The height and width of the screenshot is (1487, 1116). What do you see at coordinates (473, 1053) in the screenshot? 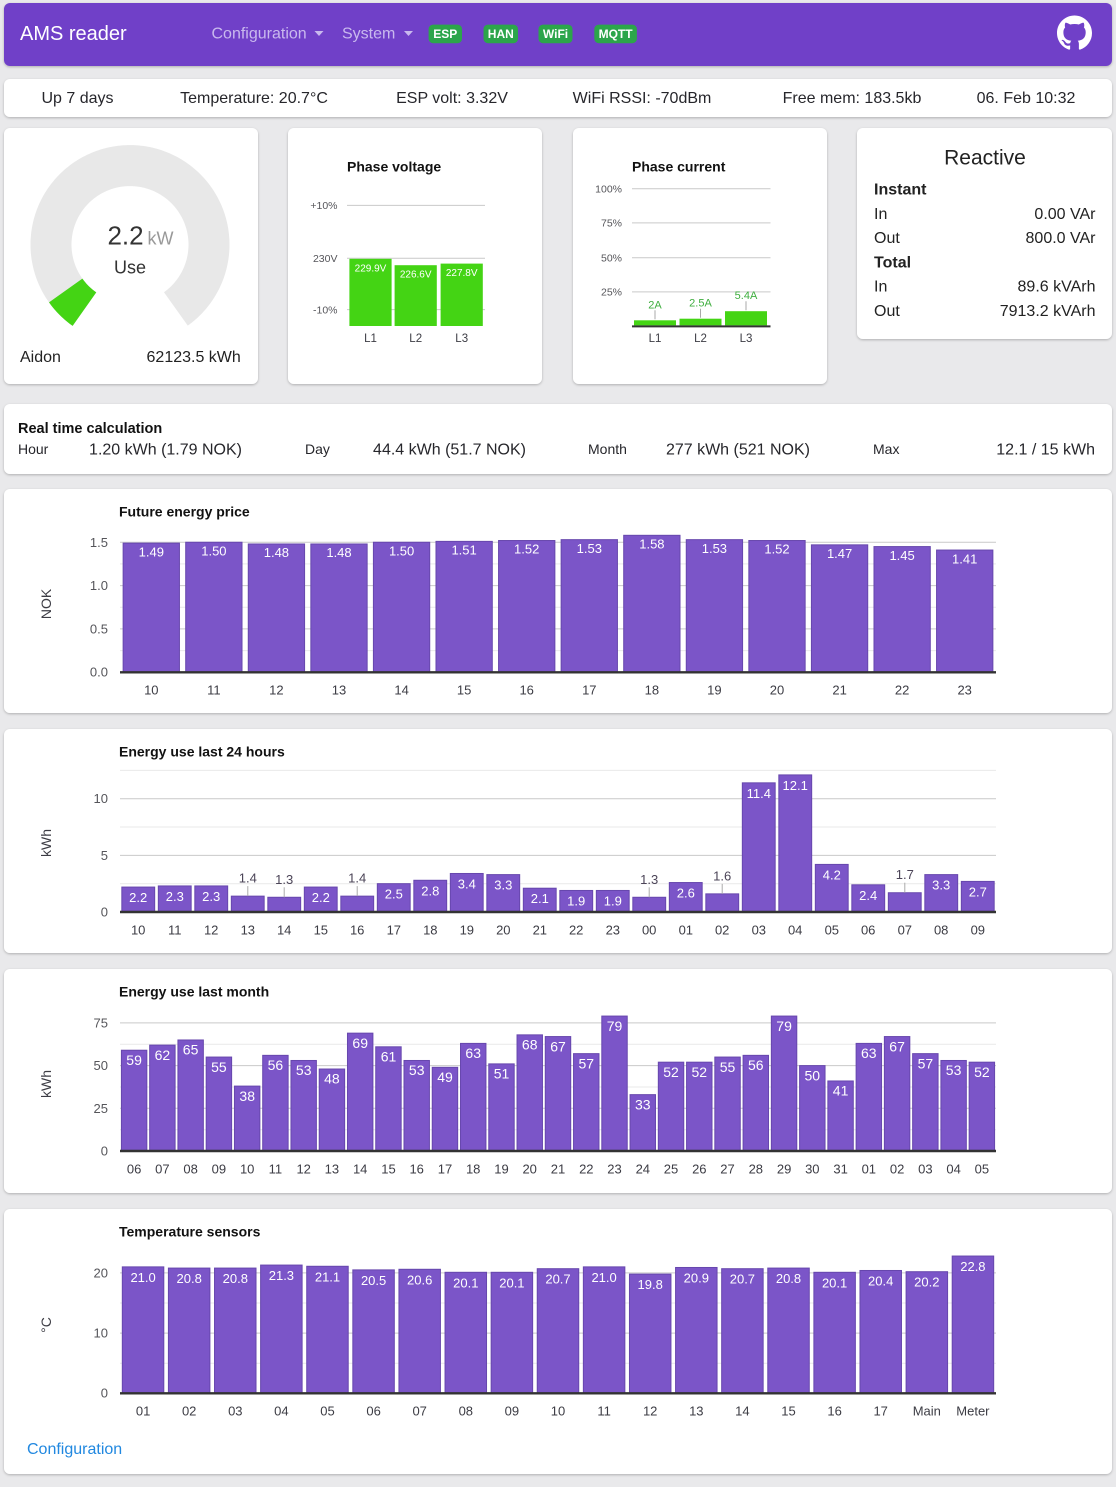
I see `svg-text: 63` at bounding box center [473, 1053].